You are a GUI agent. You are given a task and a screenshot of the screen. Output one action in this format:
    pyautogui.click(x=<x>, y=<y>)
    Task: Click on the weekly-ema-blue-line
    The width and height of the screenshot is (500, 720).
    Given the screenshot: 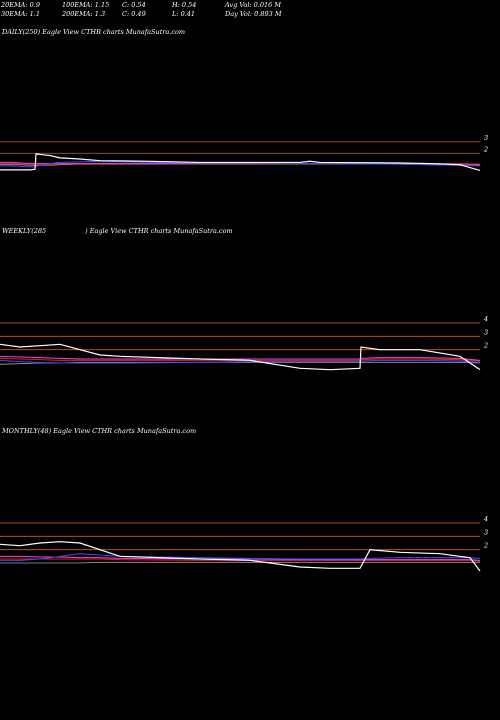 What is the action you would take?
    pyautogui.click(x=240, y=361)
    